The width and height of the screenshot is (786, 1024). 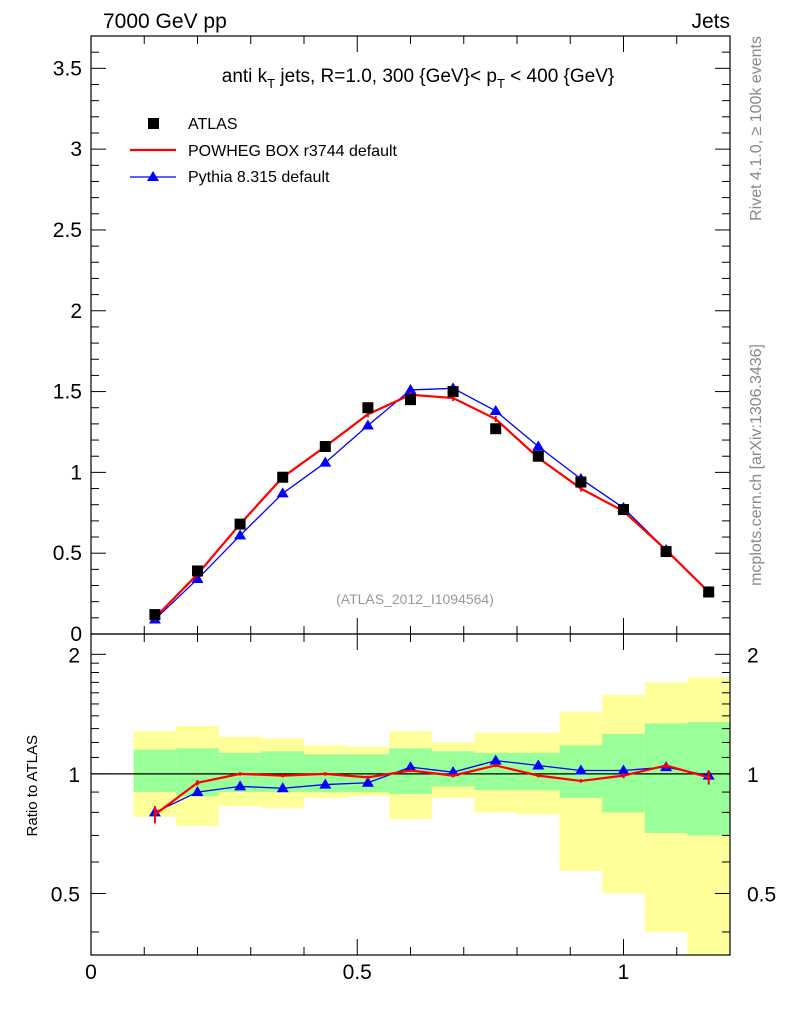 I want to click on legend-pythia-marker, so click(x=153, y=176).